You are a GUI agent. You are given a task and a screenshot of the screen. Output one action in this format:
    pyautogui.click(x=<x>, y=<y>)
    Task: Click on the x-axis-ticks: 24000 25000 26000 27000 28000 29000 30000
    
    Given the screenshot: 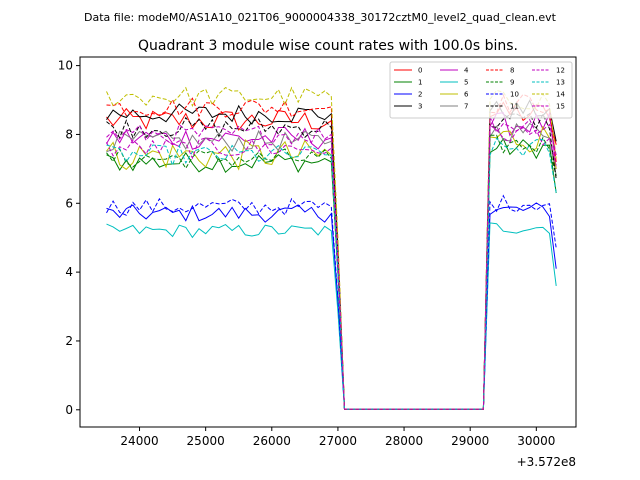 What is the action you would take?
    pyautogui.click(x=337, y=437)
    